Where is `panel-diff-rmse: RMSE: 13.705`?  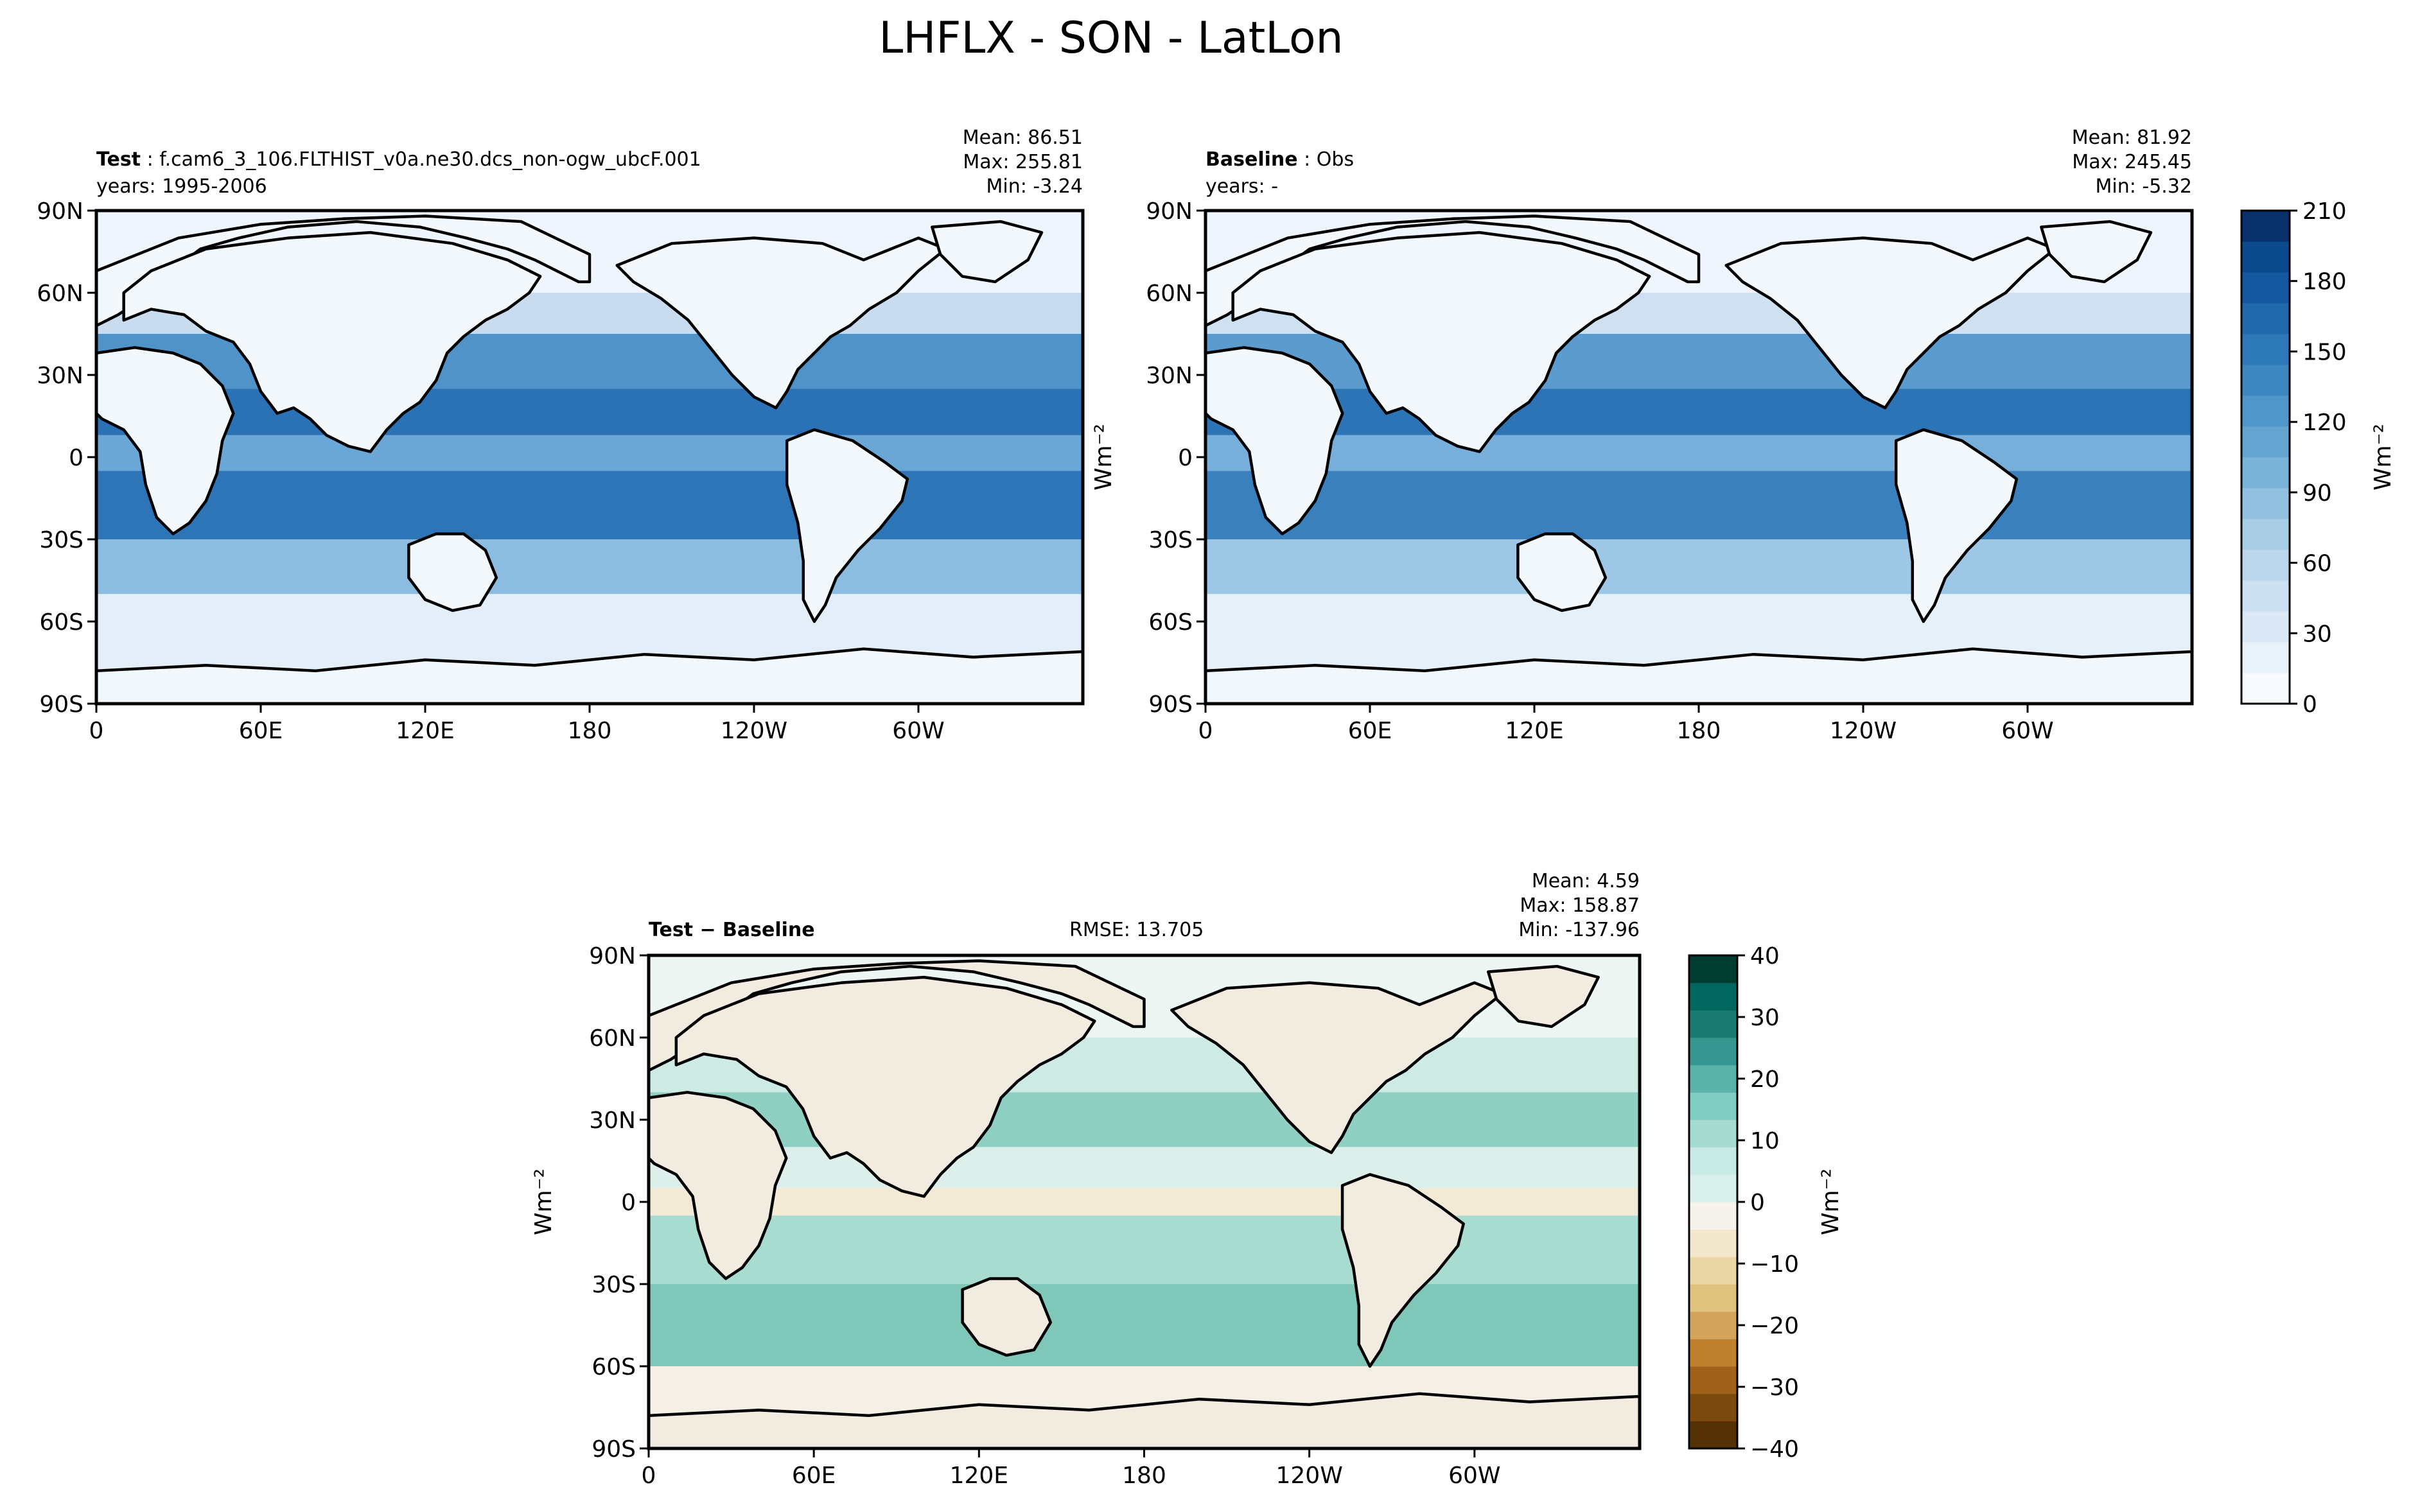
panel-diff-rmse: RMSE: 13.705 is located at coordinates (1136, 930).